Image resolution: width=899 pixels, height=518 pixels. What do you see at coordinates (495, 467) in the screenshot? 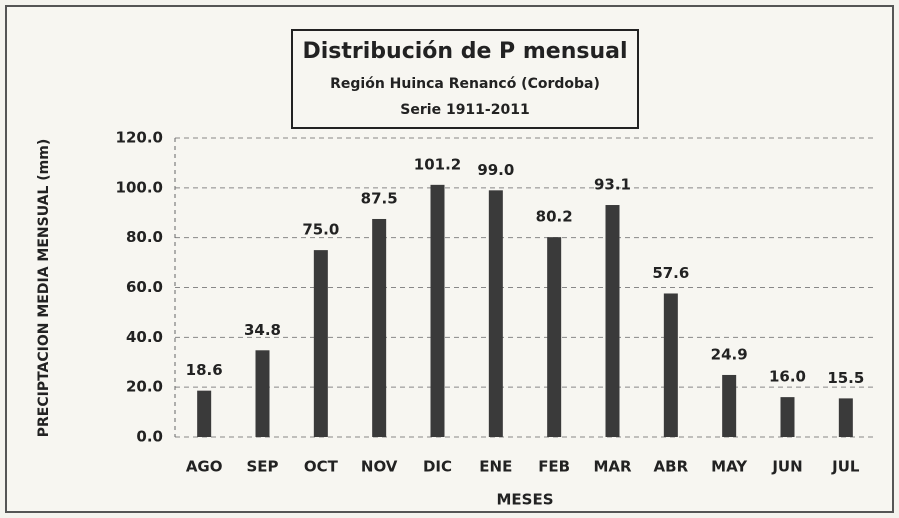
I see `x-tick-label: ENE` at bounding box center [495, 467].